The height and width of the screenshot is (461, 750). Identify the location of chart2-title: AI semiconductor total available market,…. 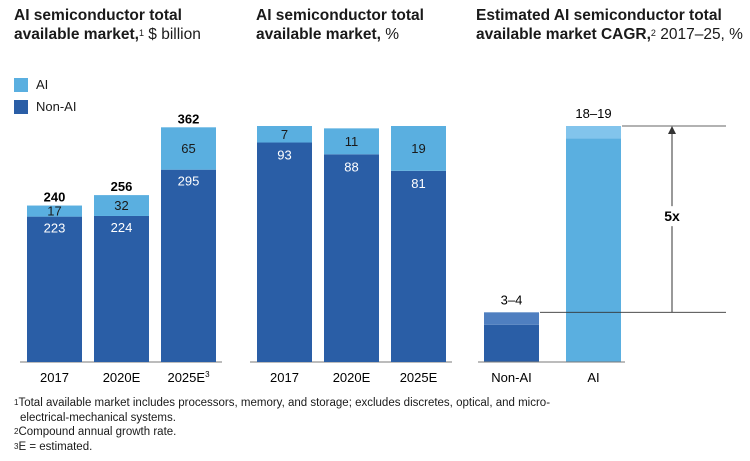
(361, 25).